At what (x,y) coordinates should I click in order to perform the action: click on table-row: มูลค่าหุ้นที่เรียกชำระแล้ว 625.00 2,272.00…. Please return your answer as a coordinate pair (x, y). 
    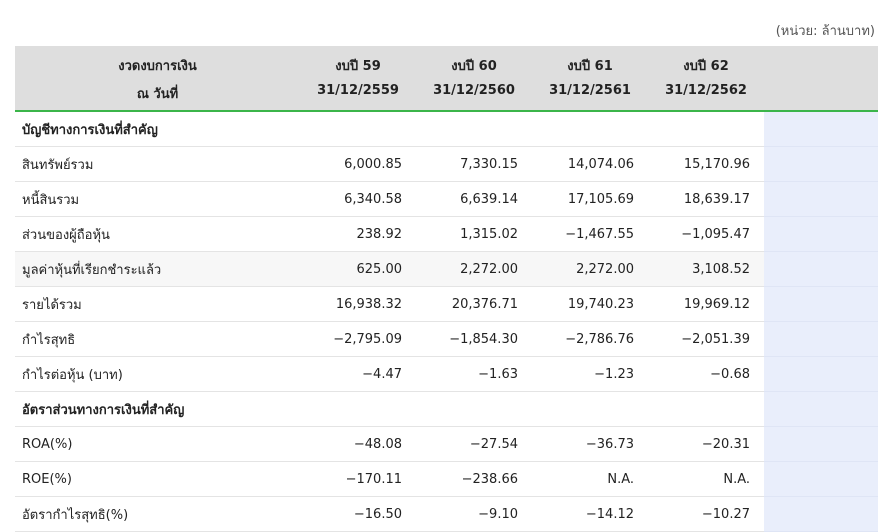
    Looking at the image, I should click on (446, 269).